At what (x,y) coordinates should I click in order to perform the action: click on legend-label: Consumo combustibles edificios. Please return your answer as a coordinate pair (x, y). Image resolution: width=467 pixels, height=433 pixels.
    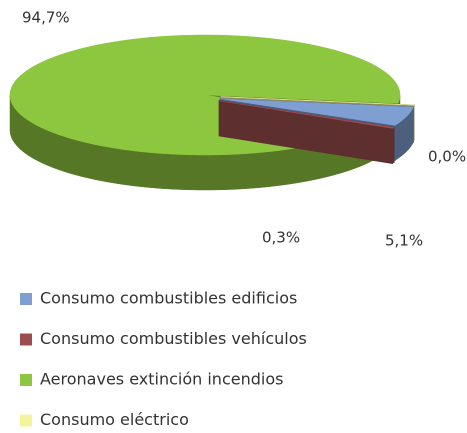
    Looking at the image, I should click on (168, 298).